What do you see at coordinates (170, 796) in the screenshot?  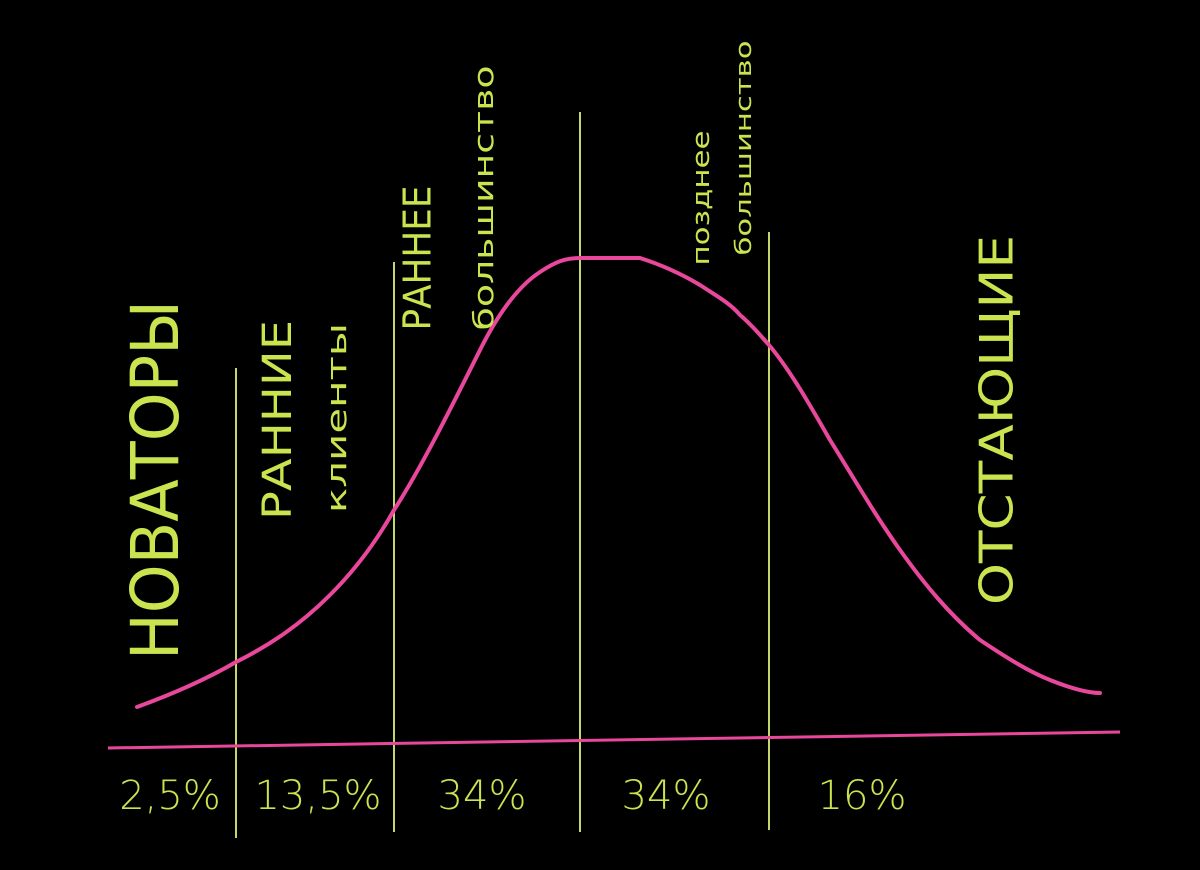 I see `share-label: 2,5%` at bounding box center [170, 796].